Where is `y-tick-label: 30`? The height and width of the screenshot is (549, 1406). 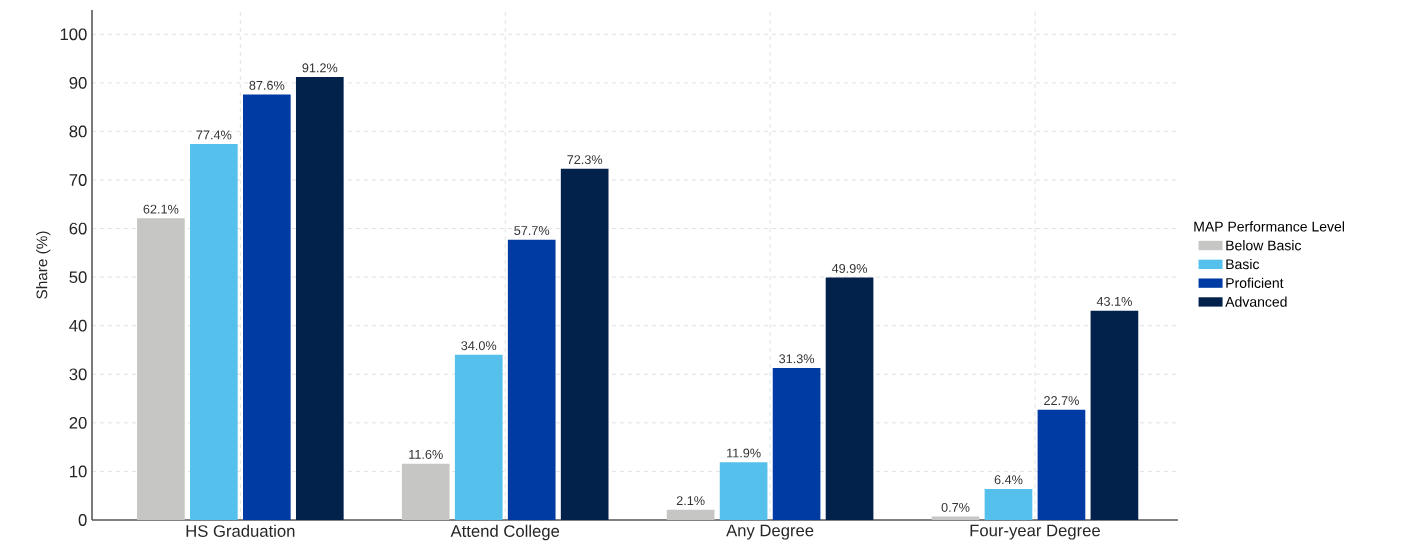 y-tick-label: 30 is located at coordinates (78, 374).